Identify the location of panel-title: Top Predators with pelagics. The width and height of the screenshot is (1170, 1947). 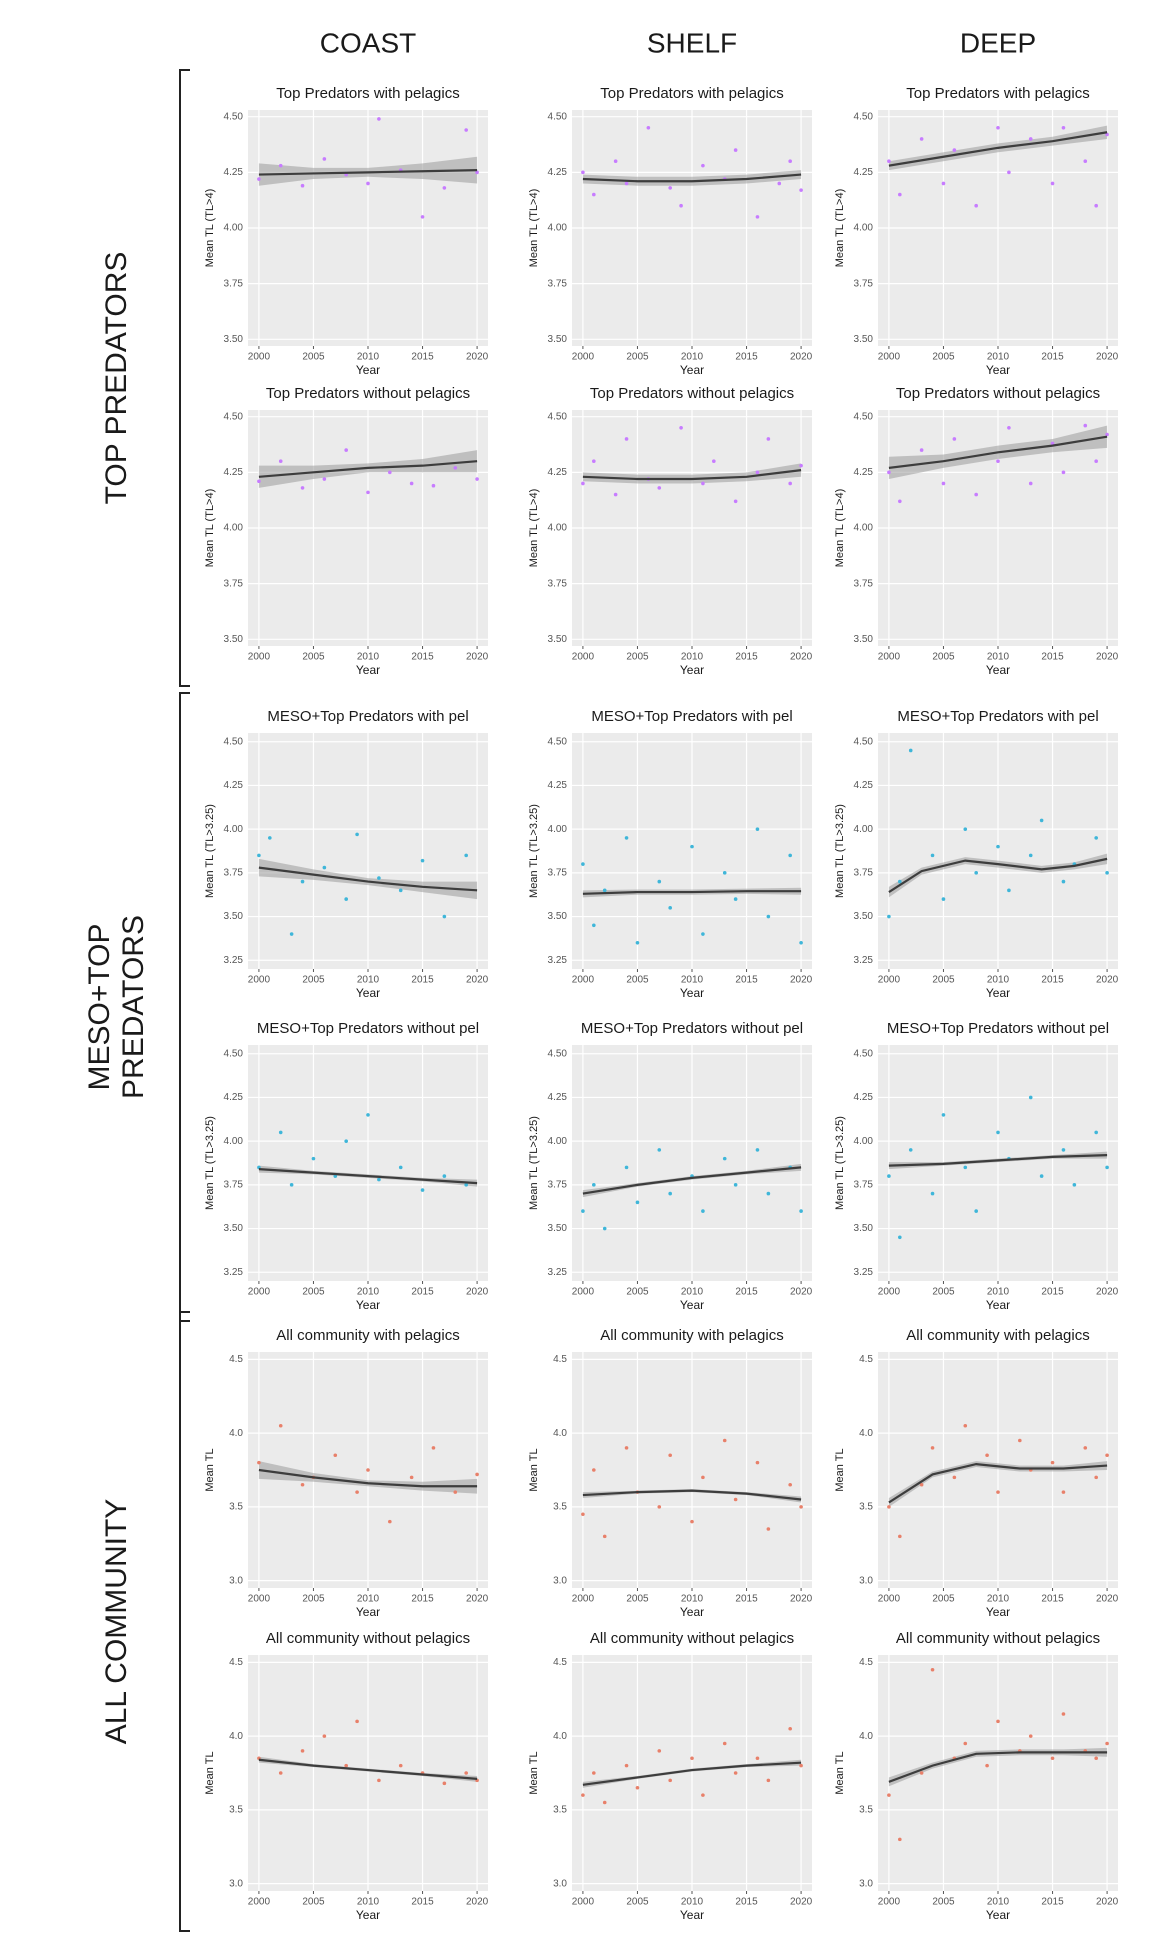
(367, 93).